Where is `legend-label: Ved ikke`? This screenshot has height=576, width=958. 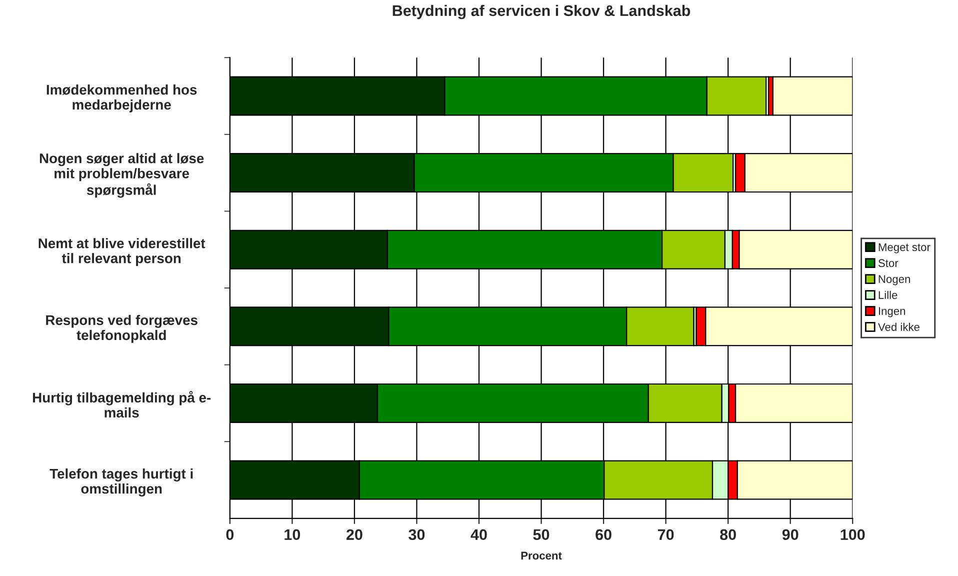
legend-label: Ved ikke is located at coordinates (899, 326).